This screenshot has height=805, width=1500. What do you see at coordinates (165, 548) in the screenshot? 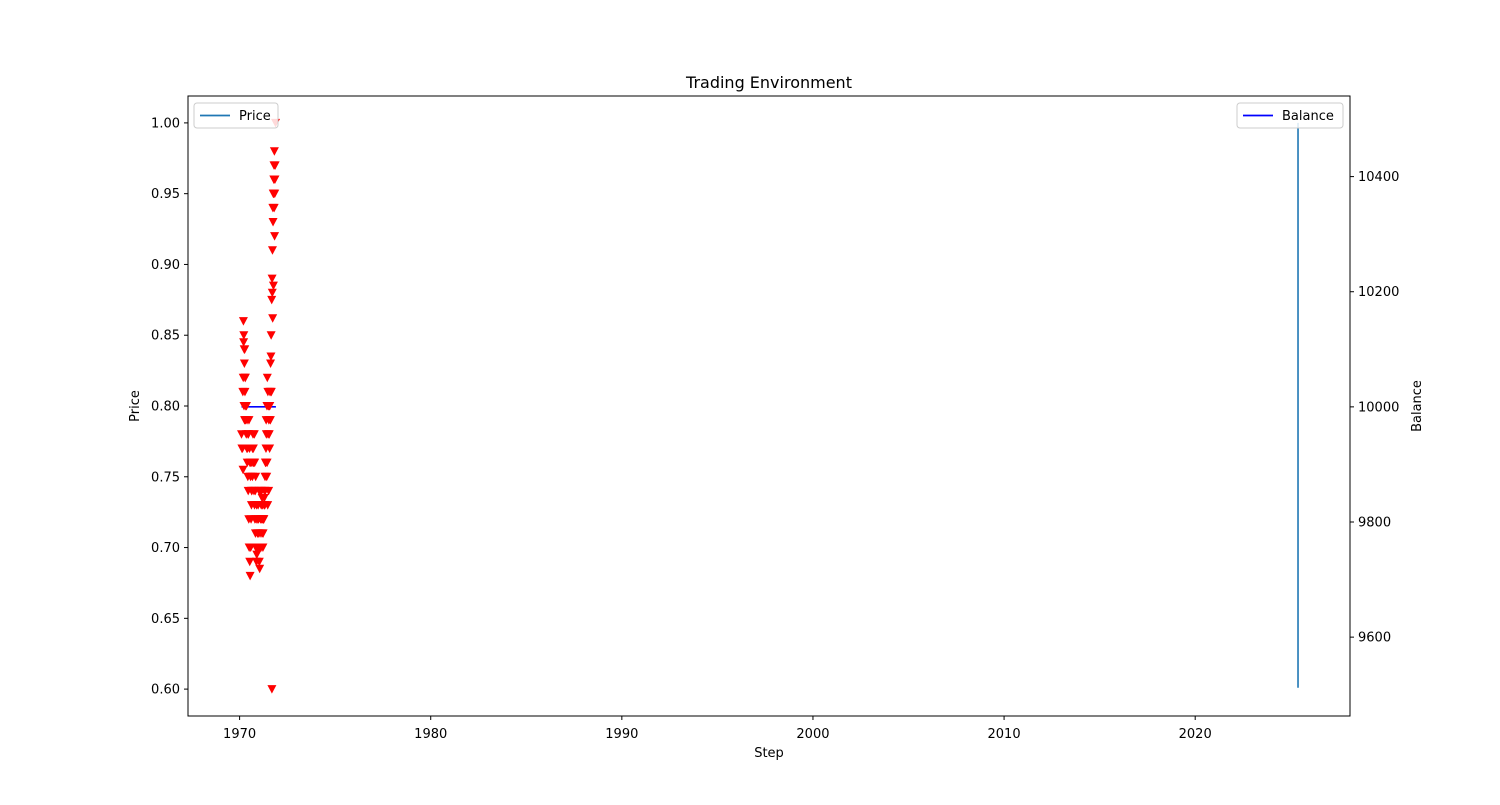
I see `y-tick-label: 0.70` at bounding box center [165, 548].